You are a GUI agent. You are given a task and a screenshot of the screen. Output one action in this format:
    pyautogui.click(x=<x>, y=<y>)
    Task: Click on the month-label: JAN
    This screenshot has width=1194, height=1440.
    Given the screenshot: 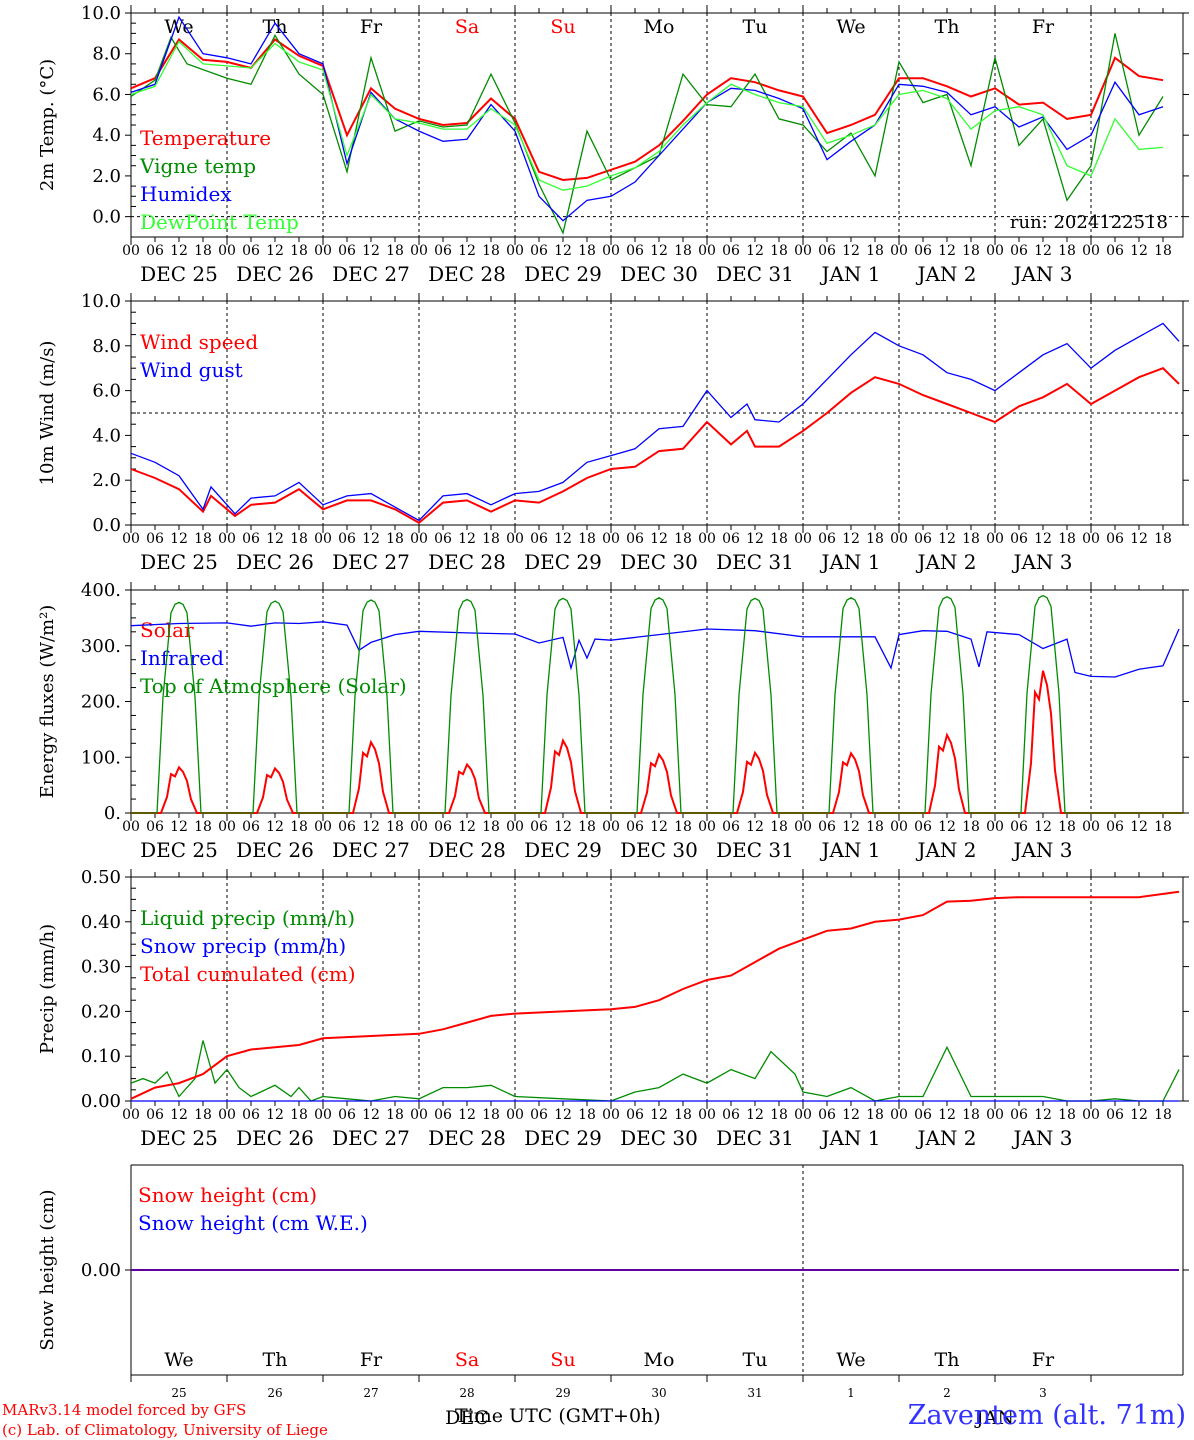 What is the action you would take?
    pyautogui.click(x=994, y=1418)
    